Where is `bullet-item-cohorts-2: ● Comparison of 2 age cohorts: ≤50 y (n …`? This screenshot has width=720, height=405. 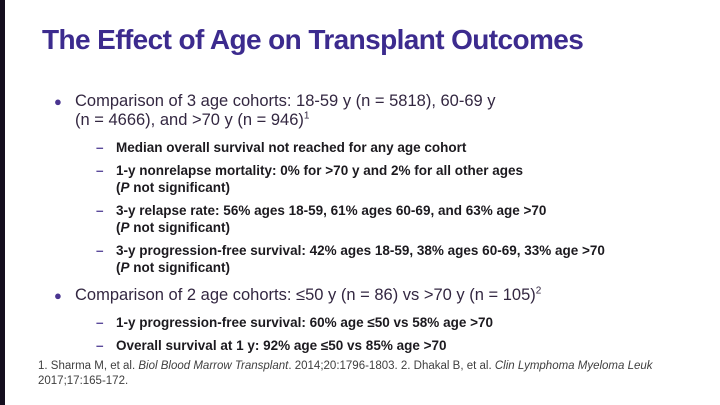
bullet-item-cohorts-2: ● Comparison of 2 age cohorts: ≤50 y (n … is located at coordinates (360, 295).